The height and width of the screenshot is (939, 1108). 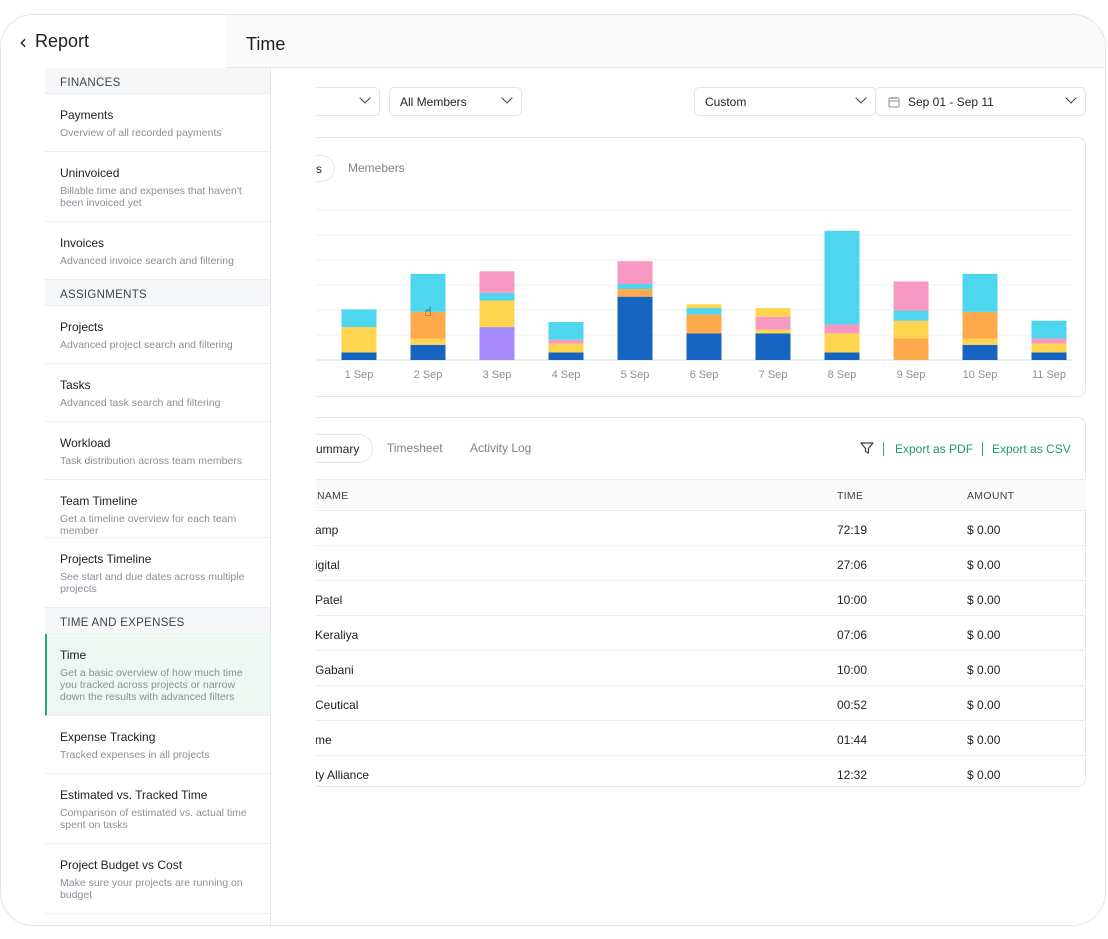 I want to click on table-row: Gabani 10:00 $ 0.00, so click(x=701, y=667).